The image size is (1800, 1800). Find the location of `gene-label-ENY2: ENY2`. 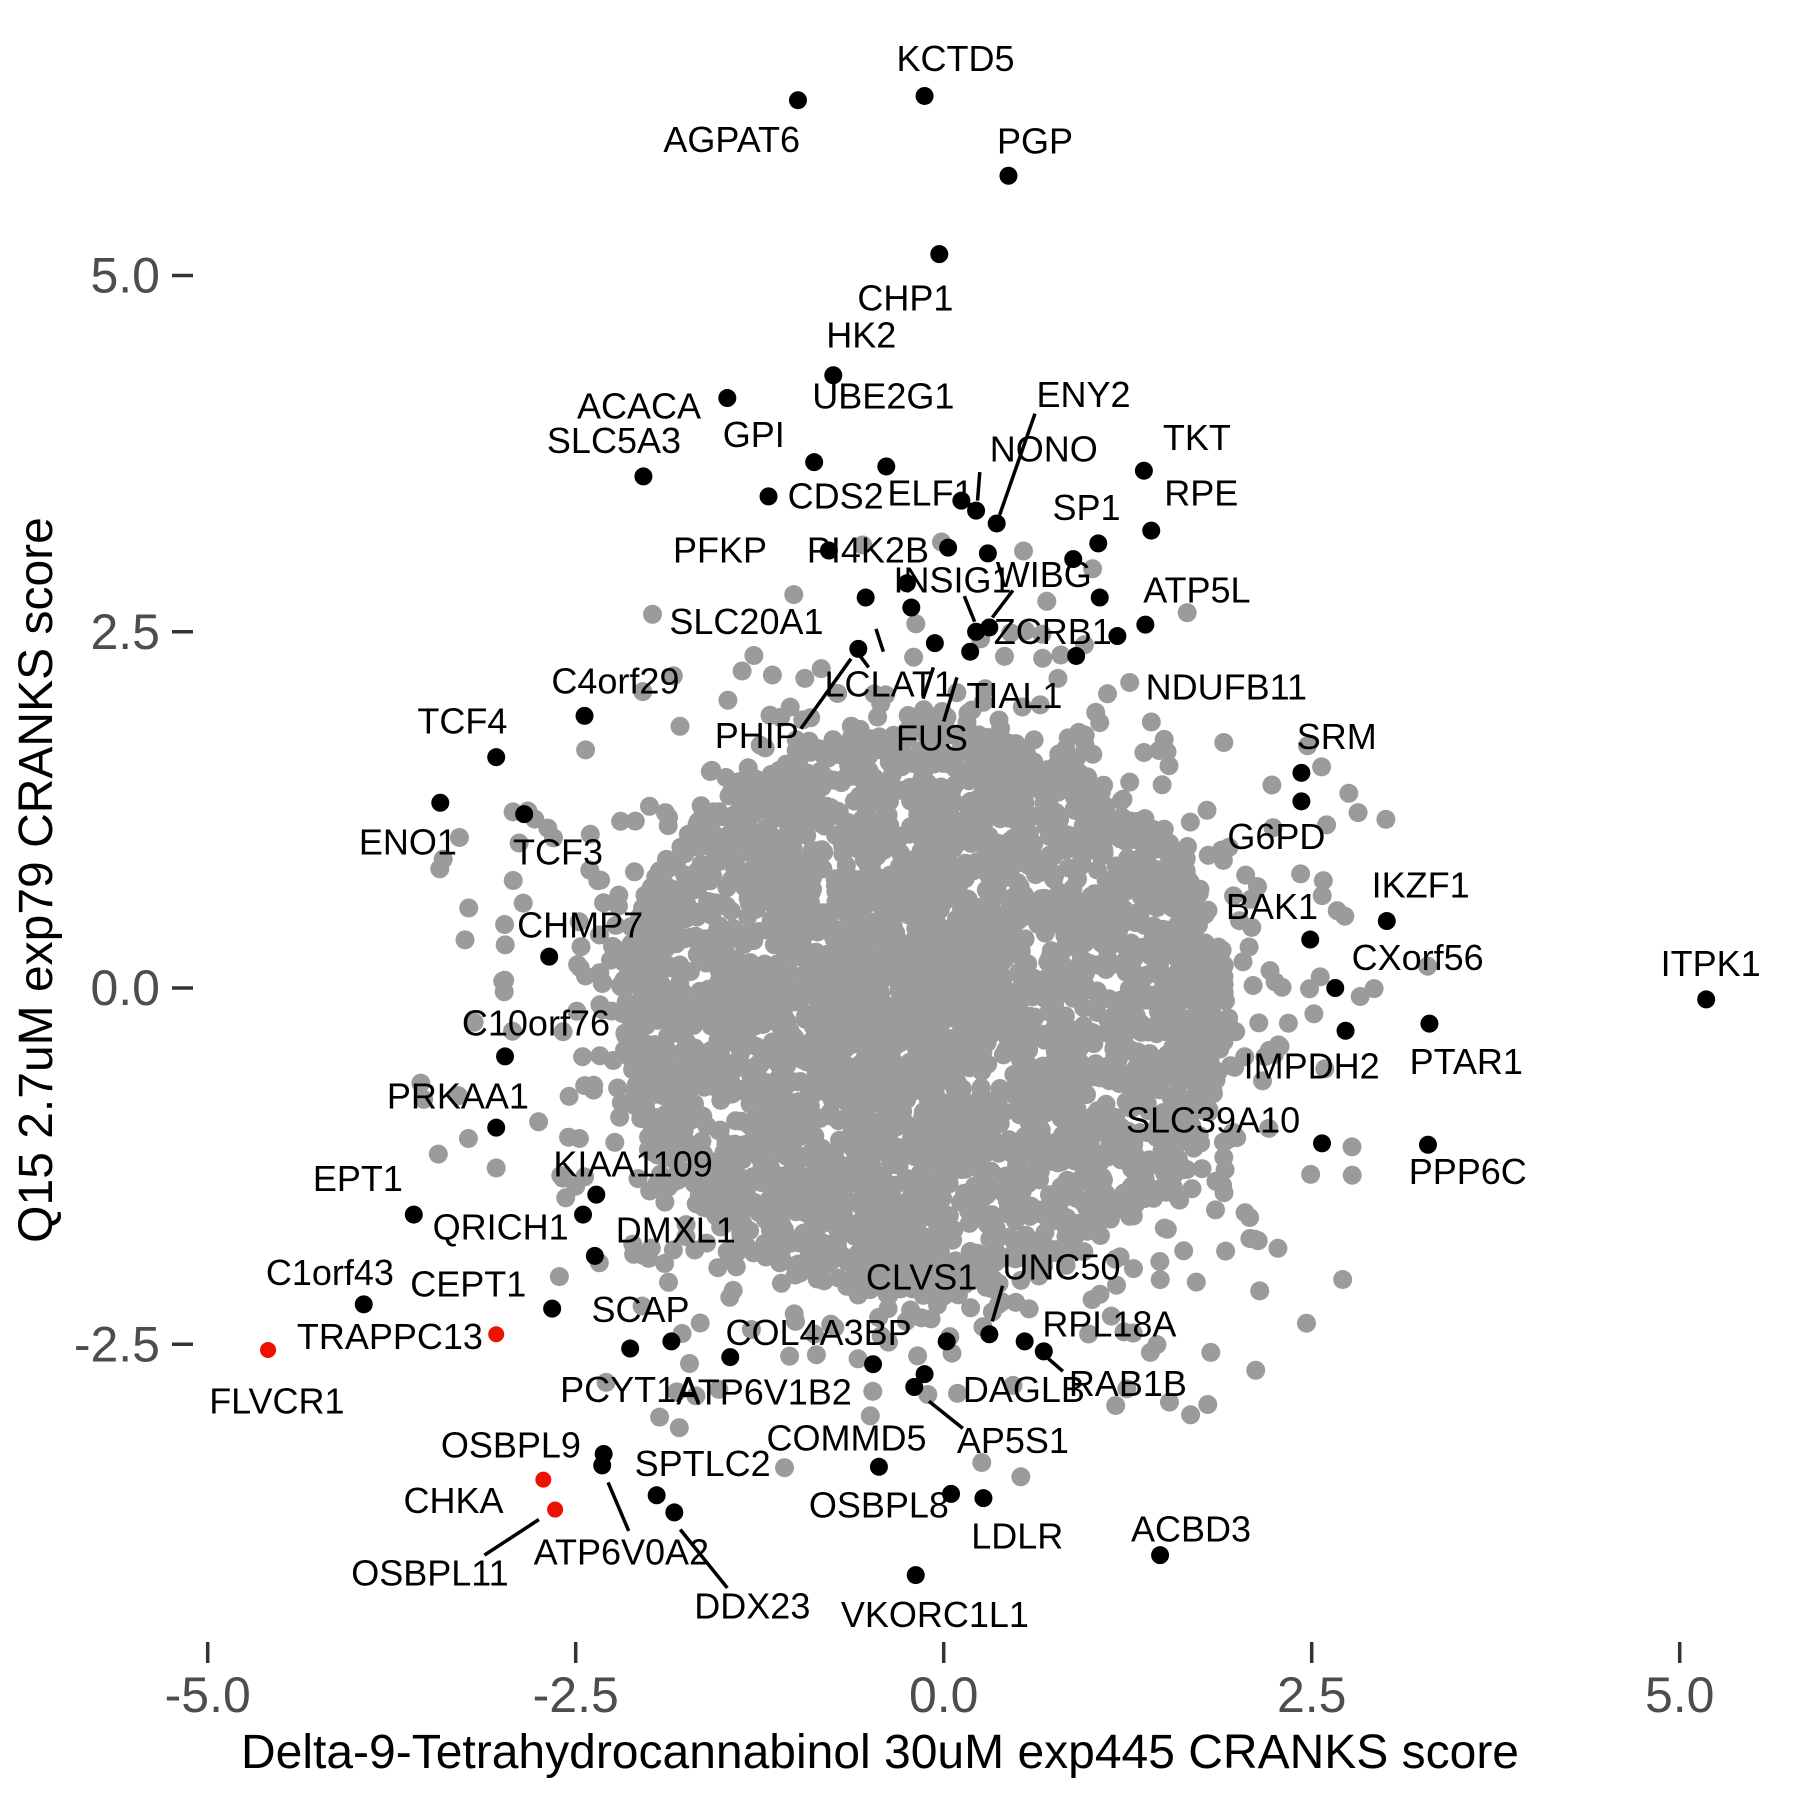

gene-label-ENY2: ENY2 is located at coordinates (1084, 394).